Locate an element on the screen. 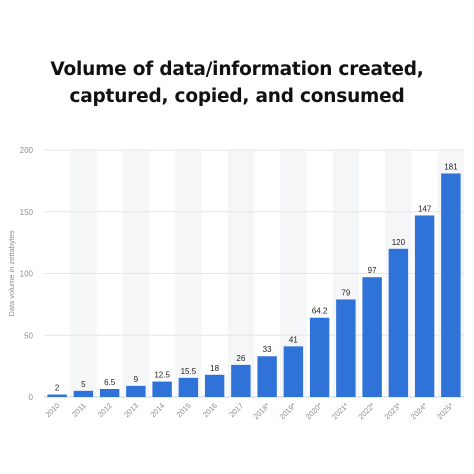  y-tick-label: 150 is located at coordinates (27, 212).